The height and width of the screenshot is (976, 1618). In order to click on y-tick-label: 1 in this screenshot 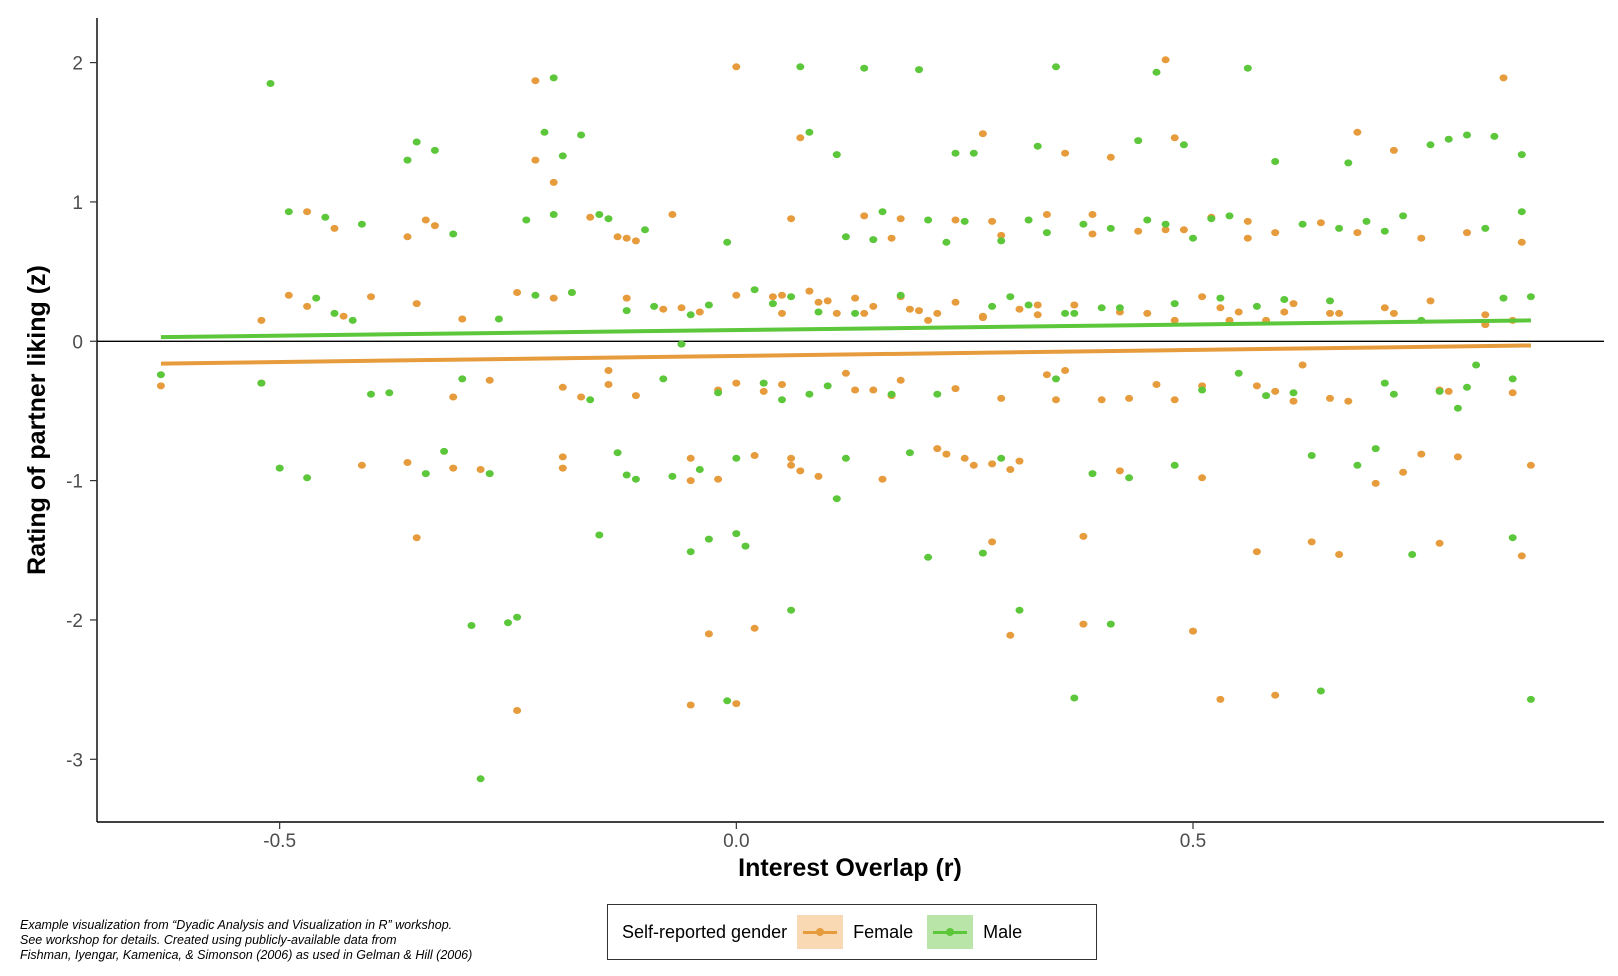, I will do `click(77, 203)`.